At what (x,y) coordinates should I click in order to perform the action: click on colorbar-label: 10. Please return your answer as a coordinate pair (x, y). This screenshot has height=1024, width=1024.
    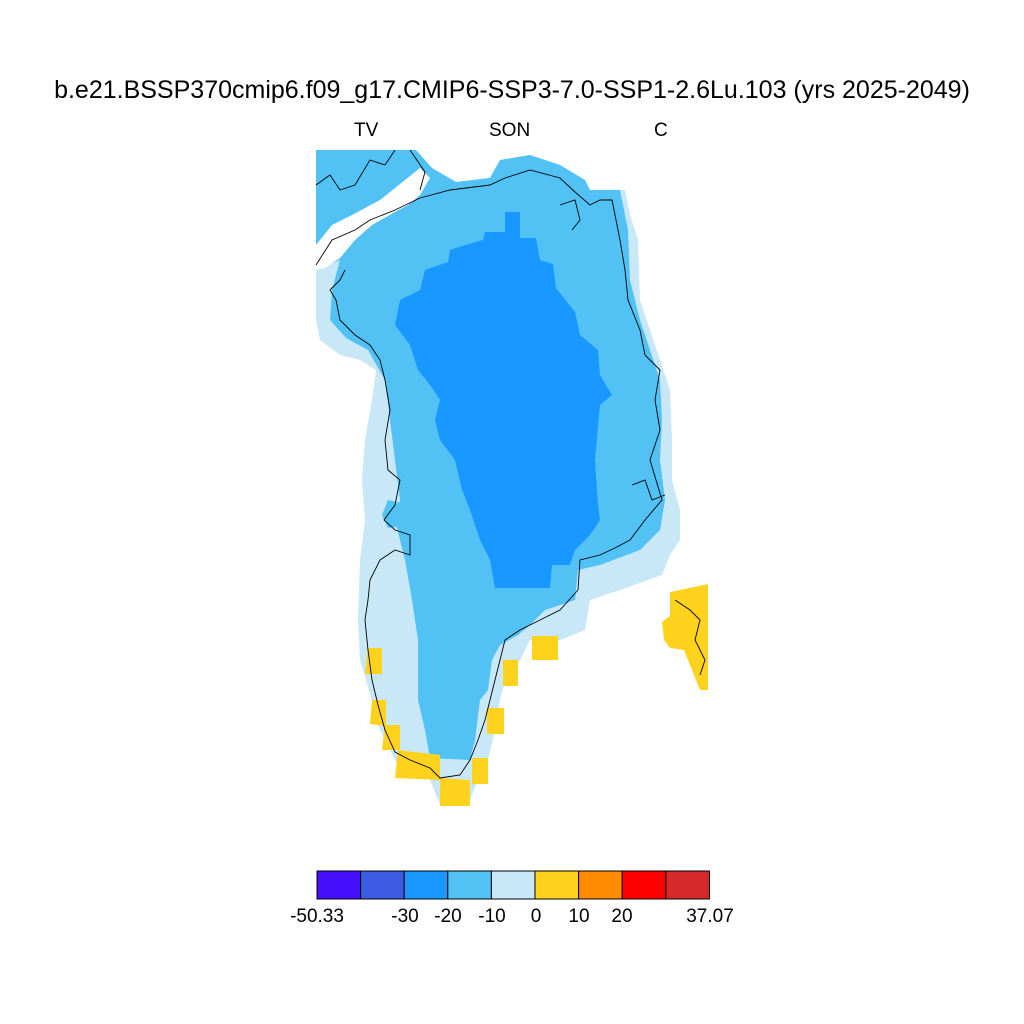
    Looking at the image, I should click on (579, 916).